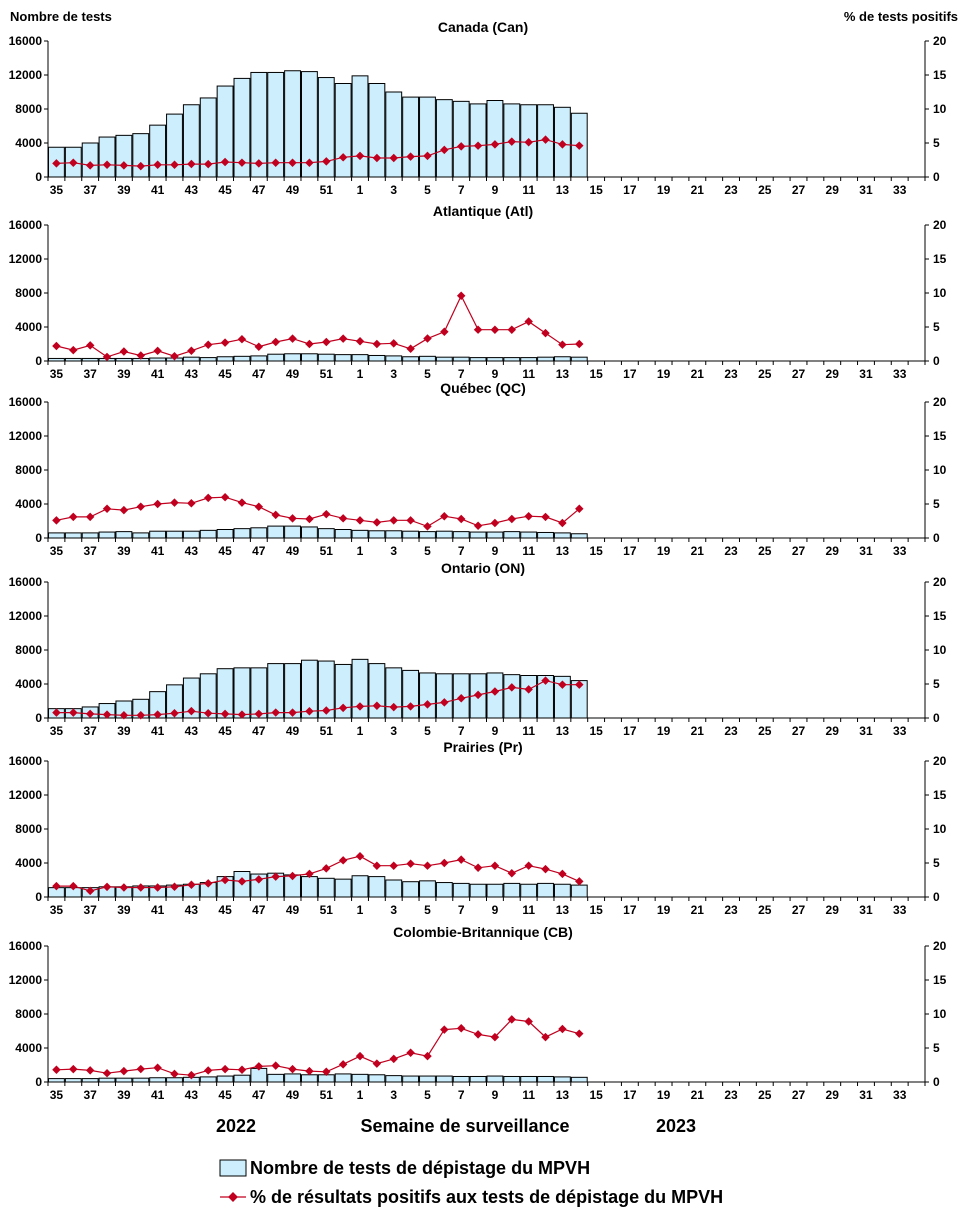 This screenshot has height=1218, width=967. I want to click on legend-bar-swatch, so click(233, 1168).